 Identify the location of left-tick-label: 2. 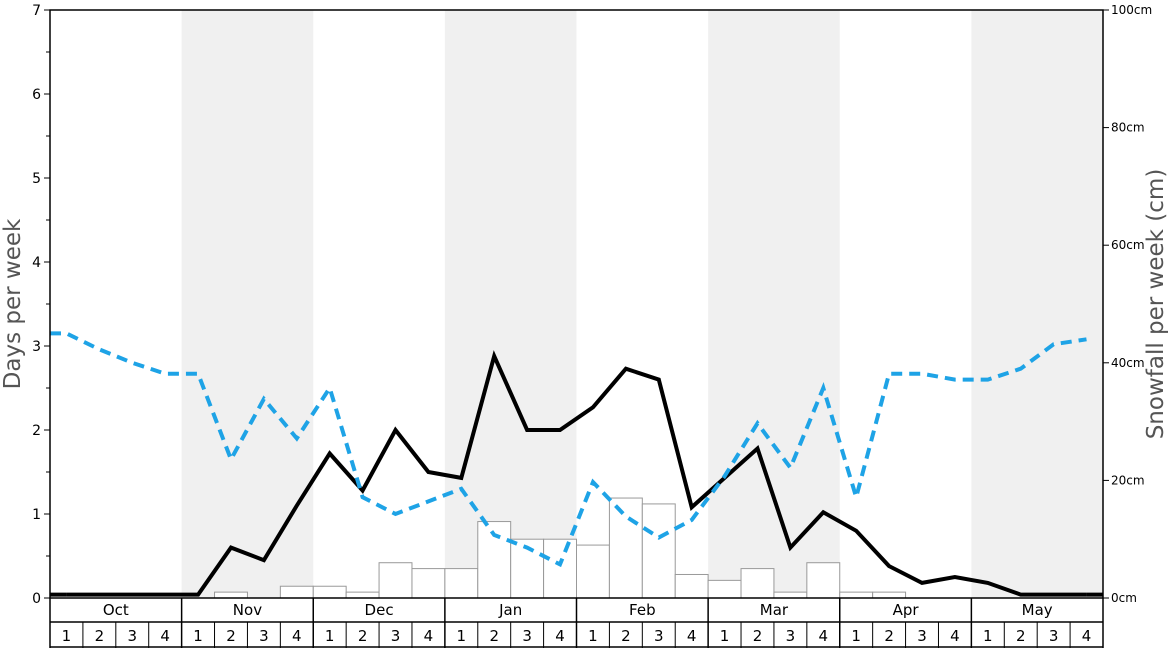
(36, 431).